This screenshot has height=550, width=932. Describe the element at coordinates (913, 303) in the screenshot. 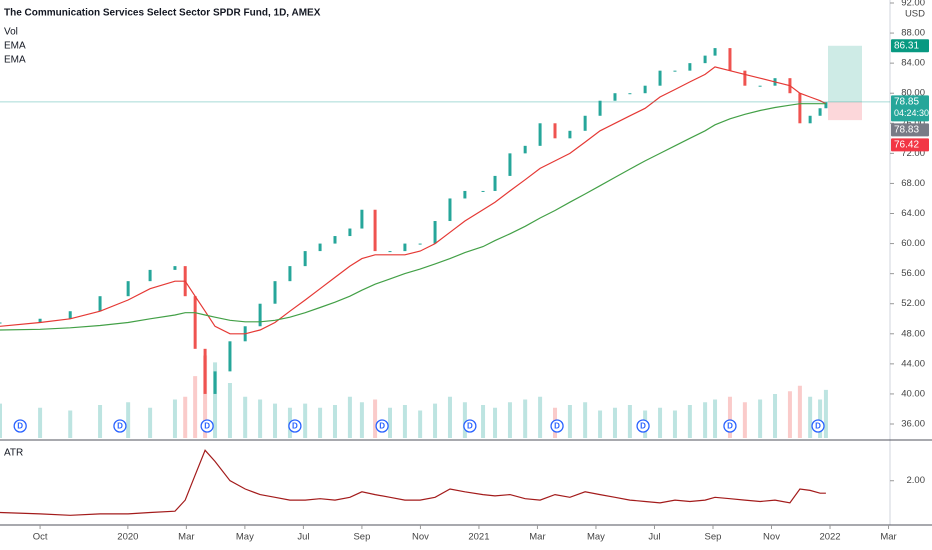

I see `y-tick-label: 52.00` at that location.